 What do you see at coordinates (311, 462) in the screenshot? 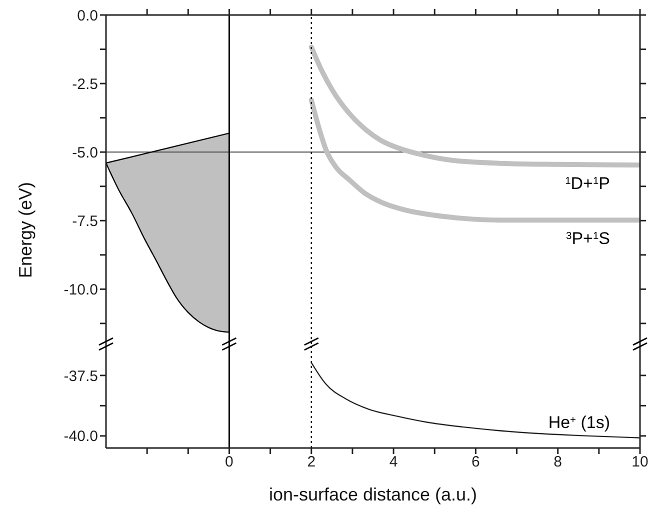
I see `x-tick-label: 2` at bounding box center [311, 462].